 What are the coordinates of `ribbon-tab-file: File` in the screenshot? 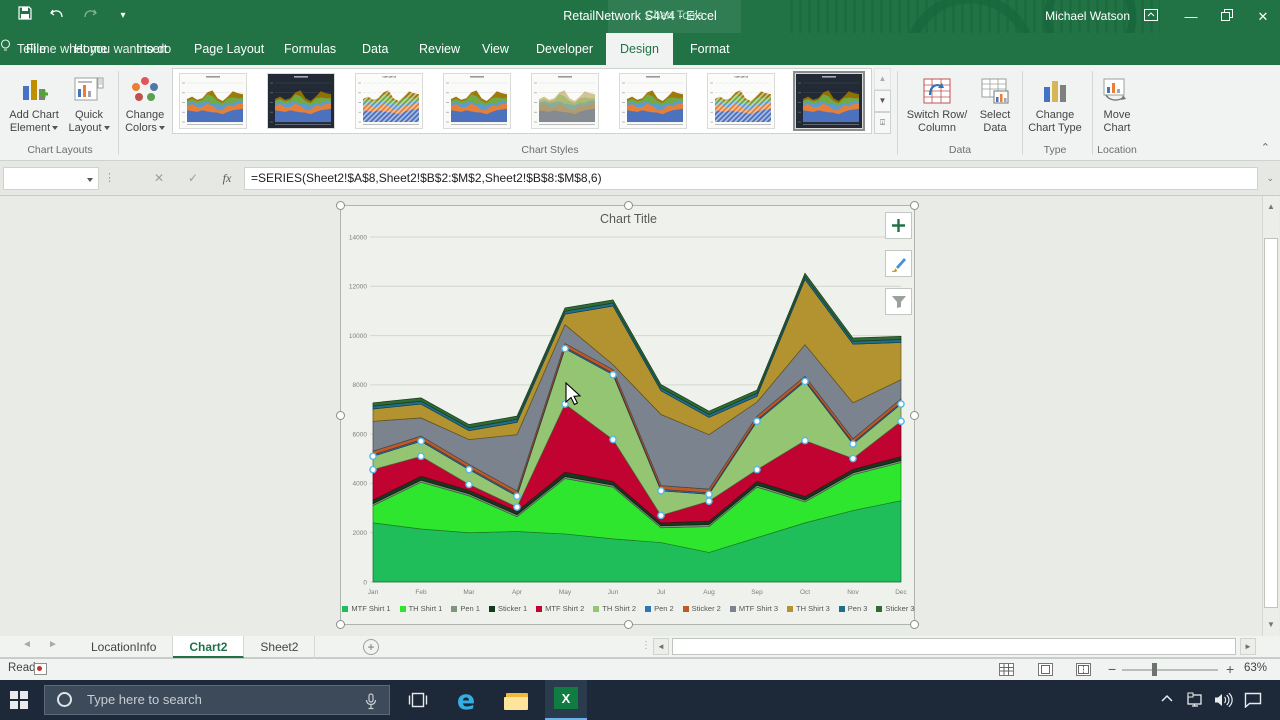 It's located at (36, 49).